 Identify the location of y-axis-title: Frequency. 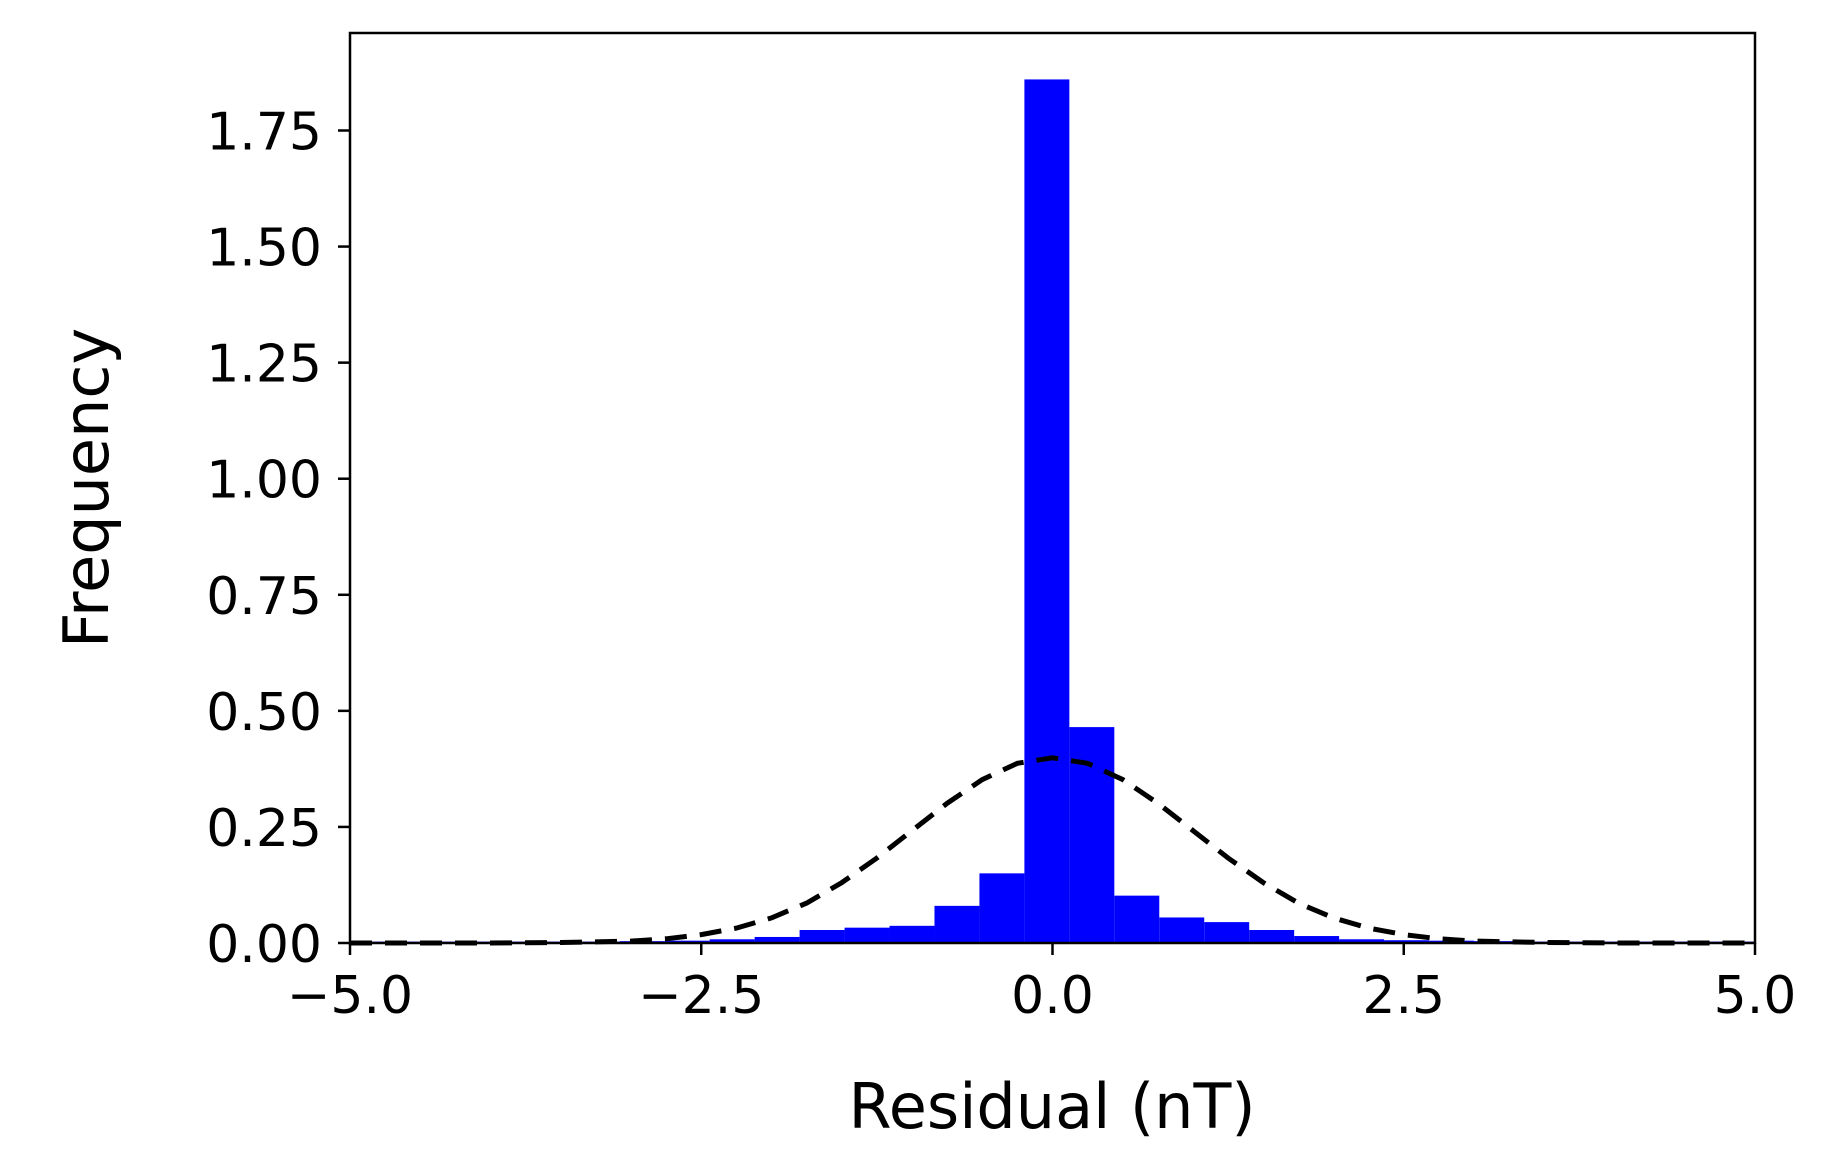
(86, 488).